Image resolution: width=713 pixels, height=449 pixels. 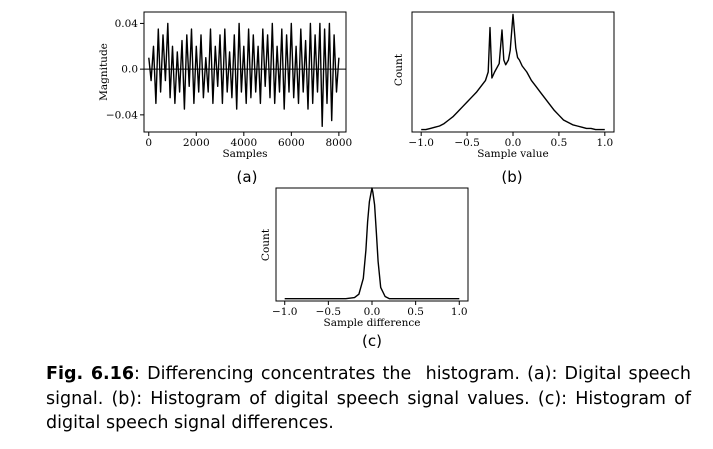 I want to click on x-axis-label: Sample difference, so click(x=372, y=323).